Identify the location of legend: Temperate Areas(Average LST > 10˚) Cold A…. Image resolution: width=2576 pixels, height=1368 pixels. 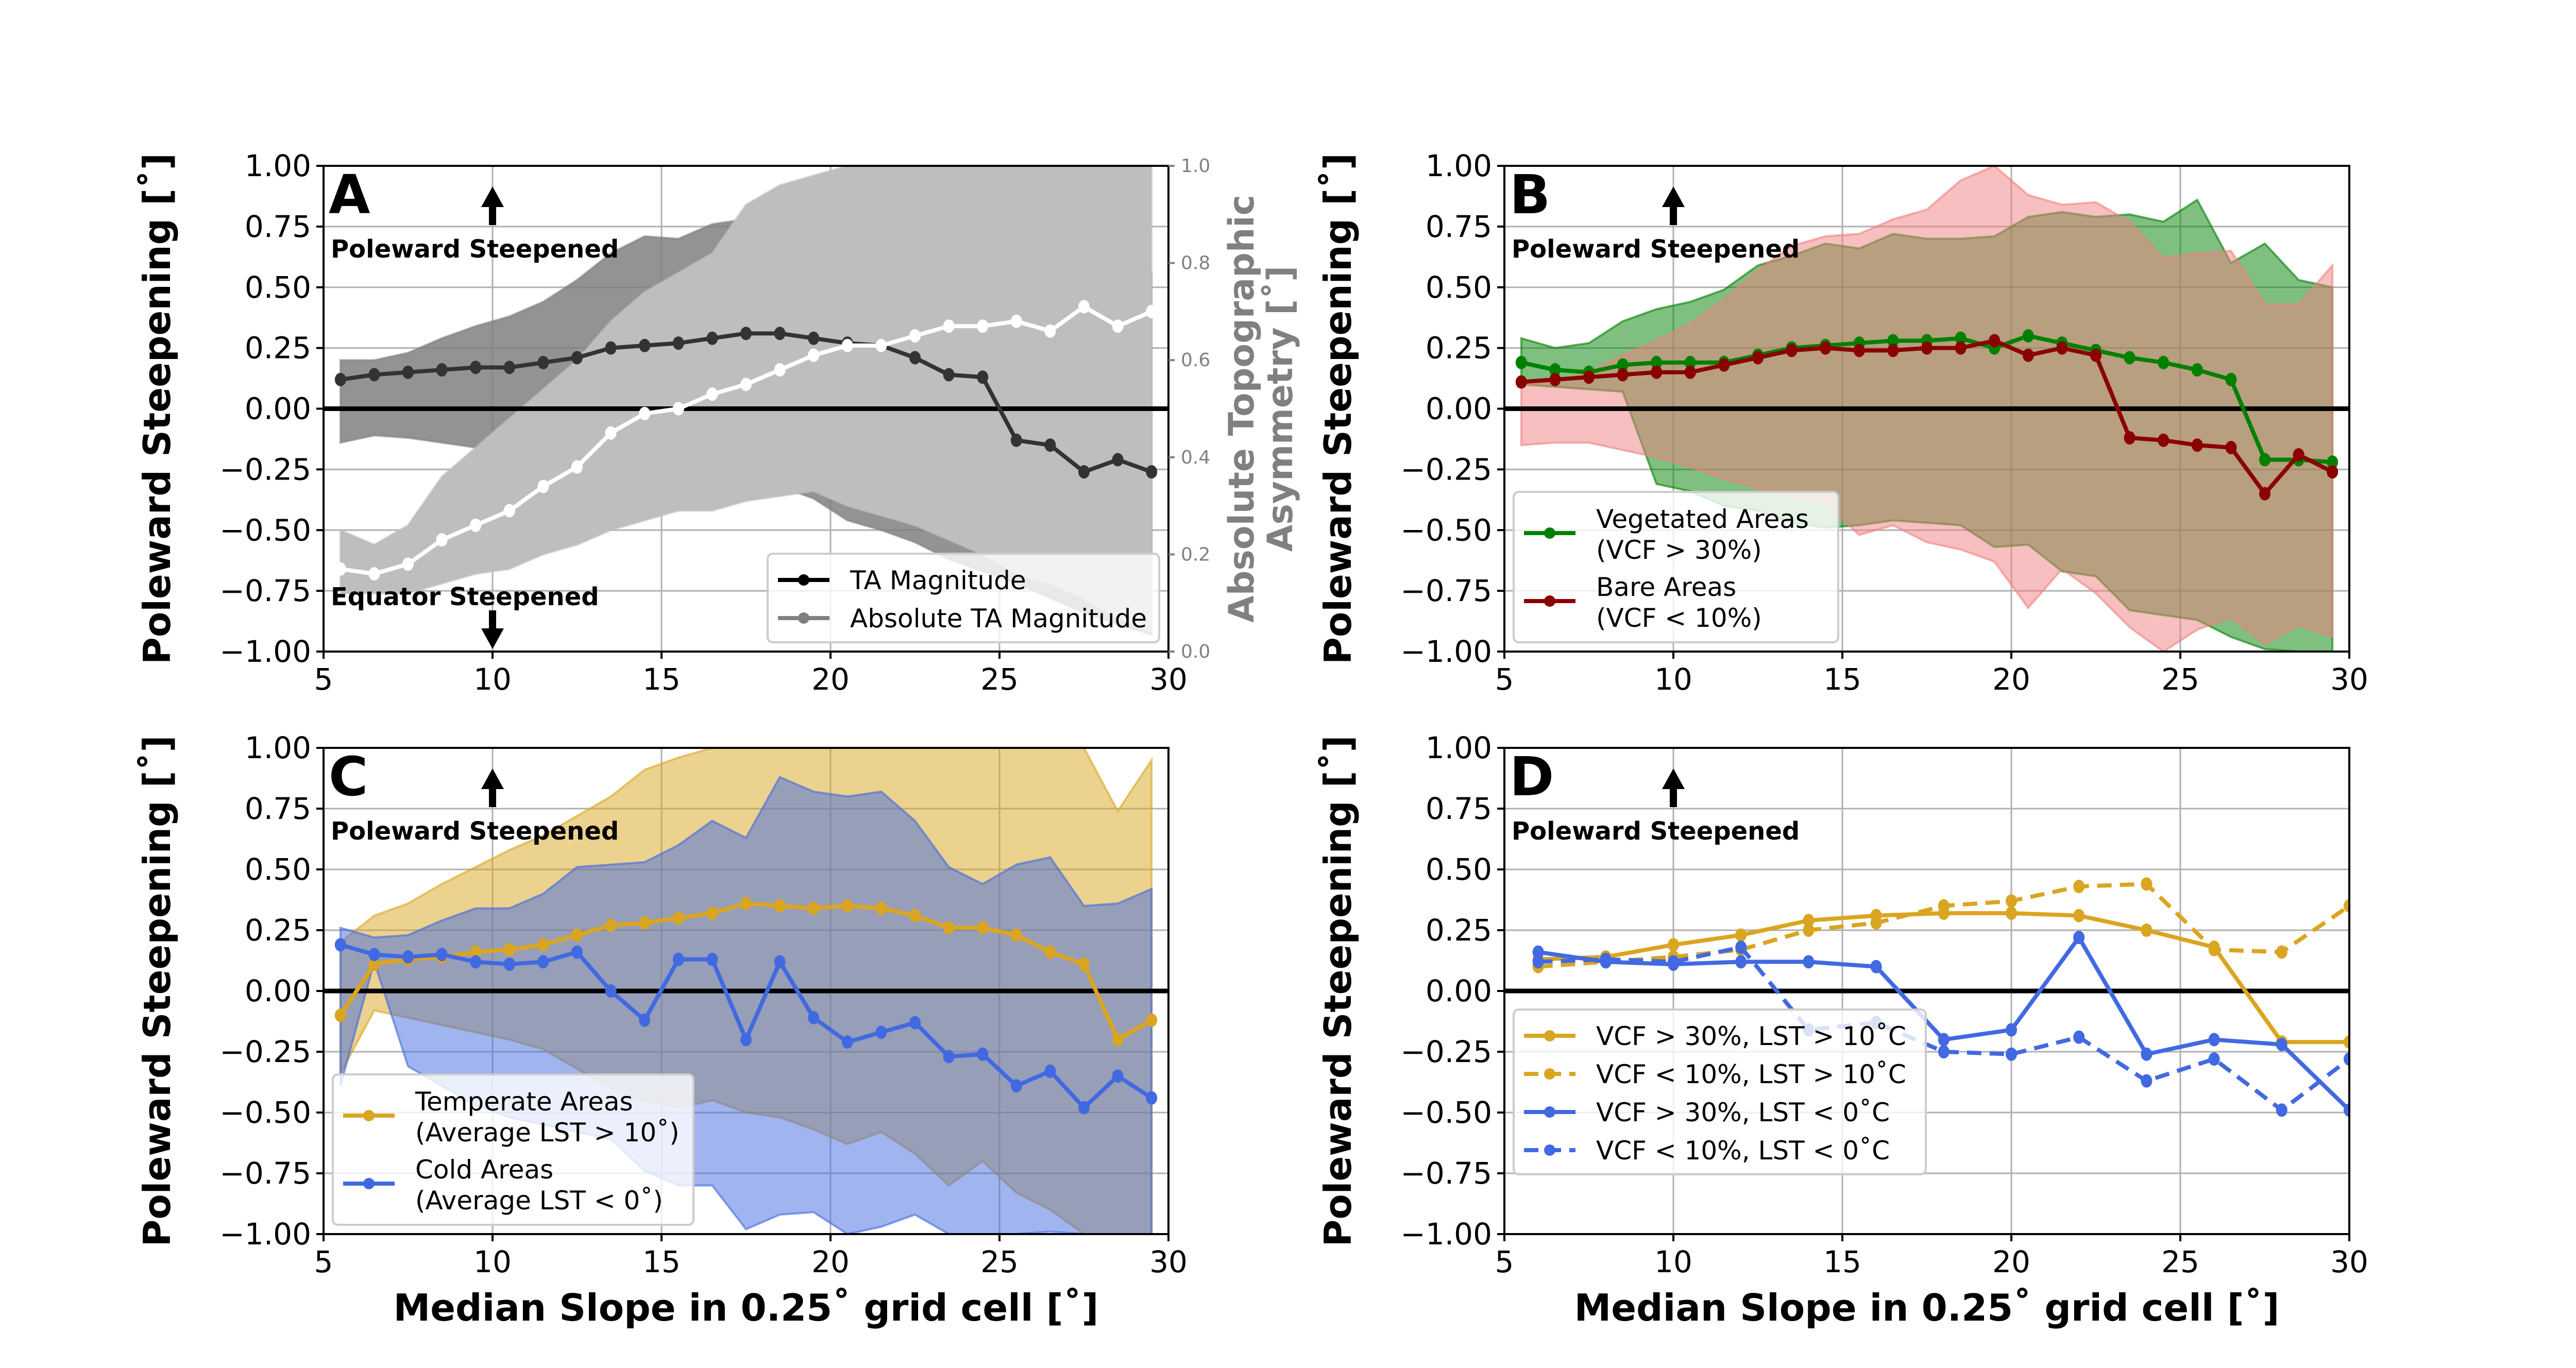
(513, 1149).